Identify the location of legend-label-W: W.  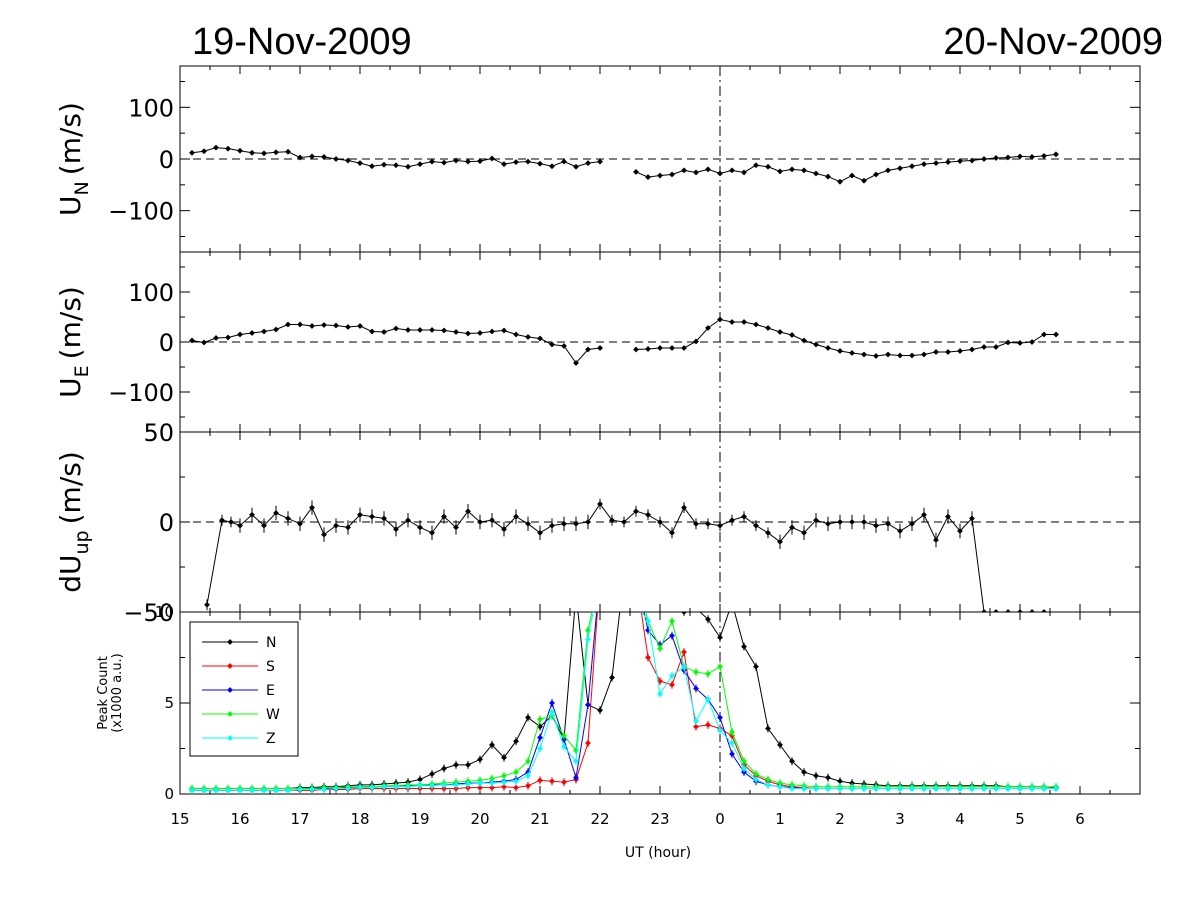
(273, 715).